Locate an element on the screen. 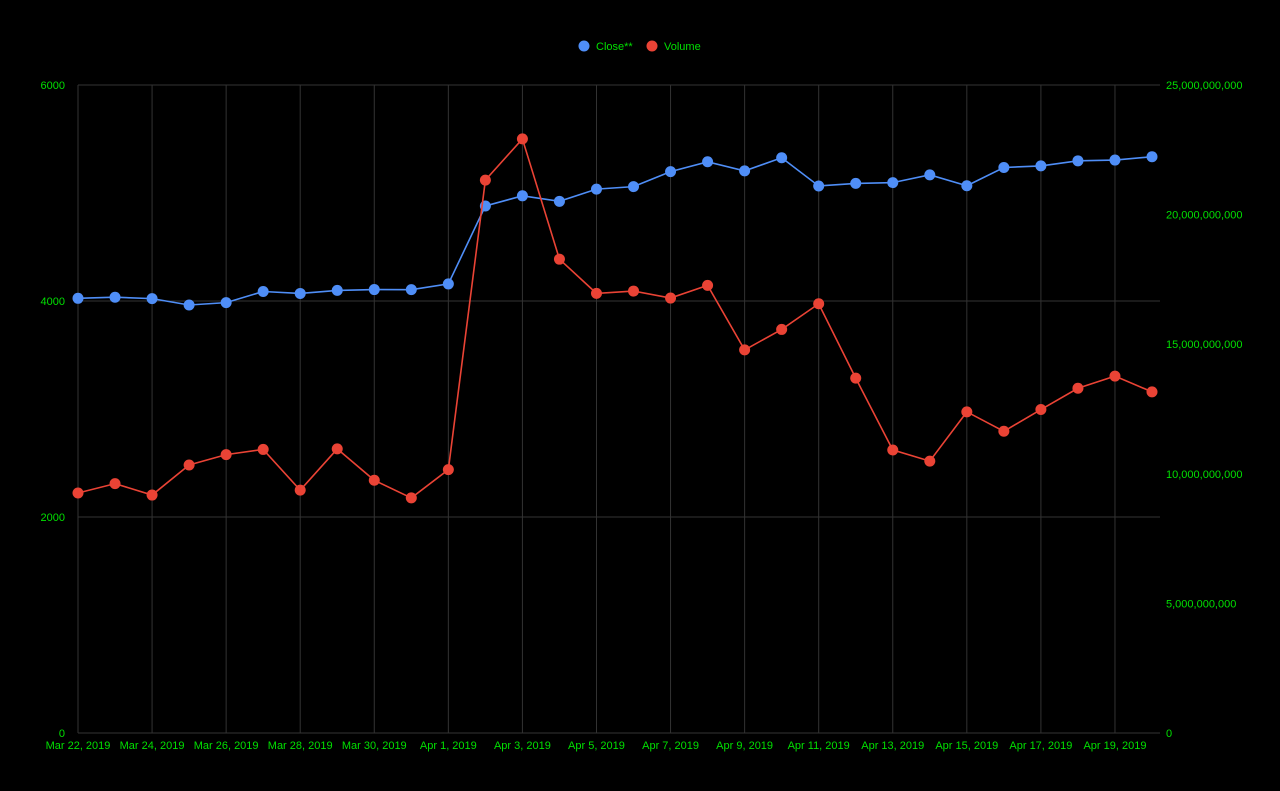 The image size is (1280, 791). x-tick-label: Apr 19, 2019 is located at coordinates (1114, 746).